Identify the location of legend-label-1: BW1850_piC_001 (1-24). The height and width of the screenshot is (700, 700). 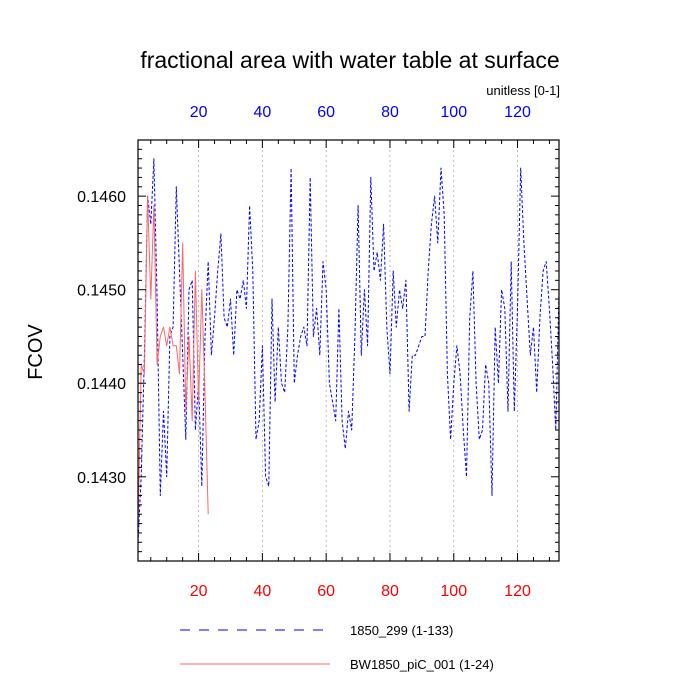
(422, 664).